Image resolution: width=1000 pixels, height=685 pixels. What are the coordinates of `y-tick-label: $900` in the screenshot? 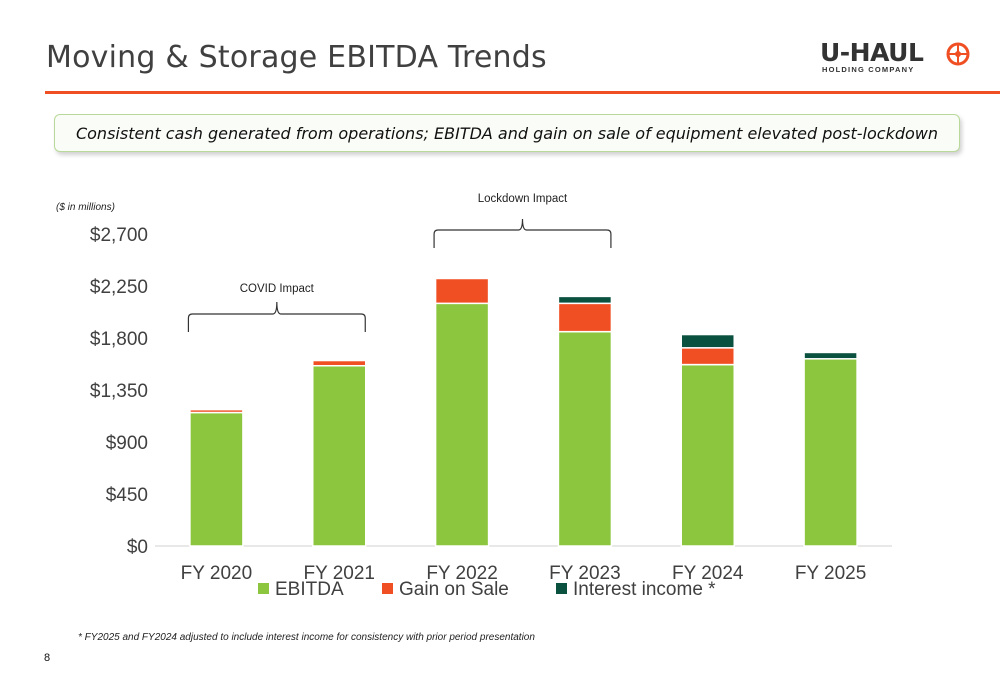 It's located at (127, 443).